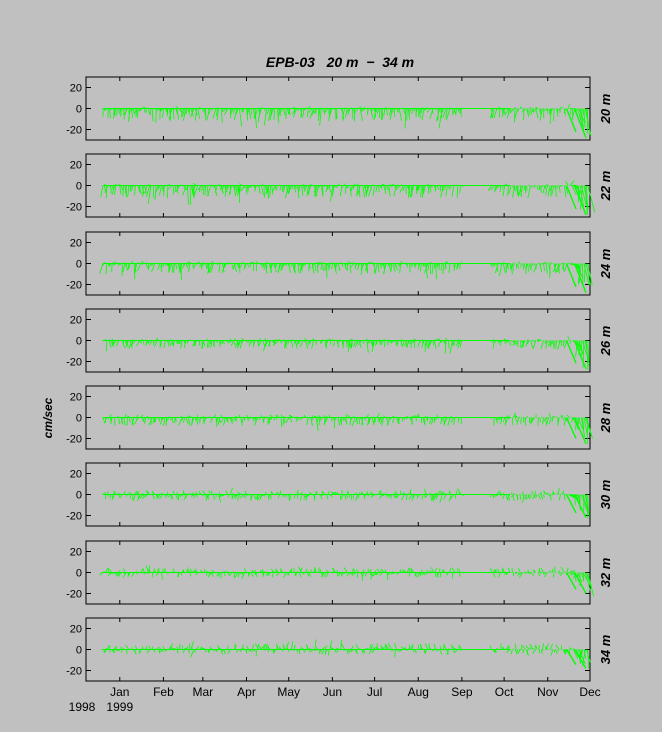 This screenshot has width=662, height=732. Describe the element at coordinates (203, 692) in the screenshot. I see `x-tick-label: Mar` at that location.